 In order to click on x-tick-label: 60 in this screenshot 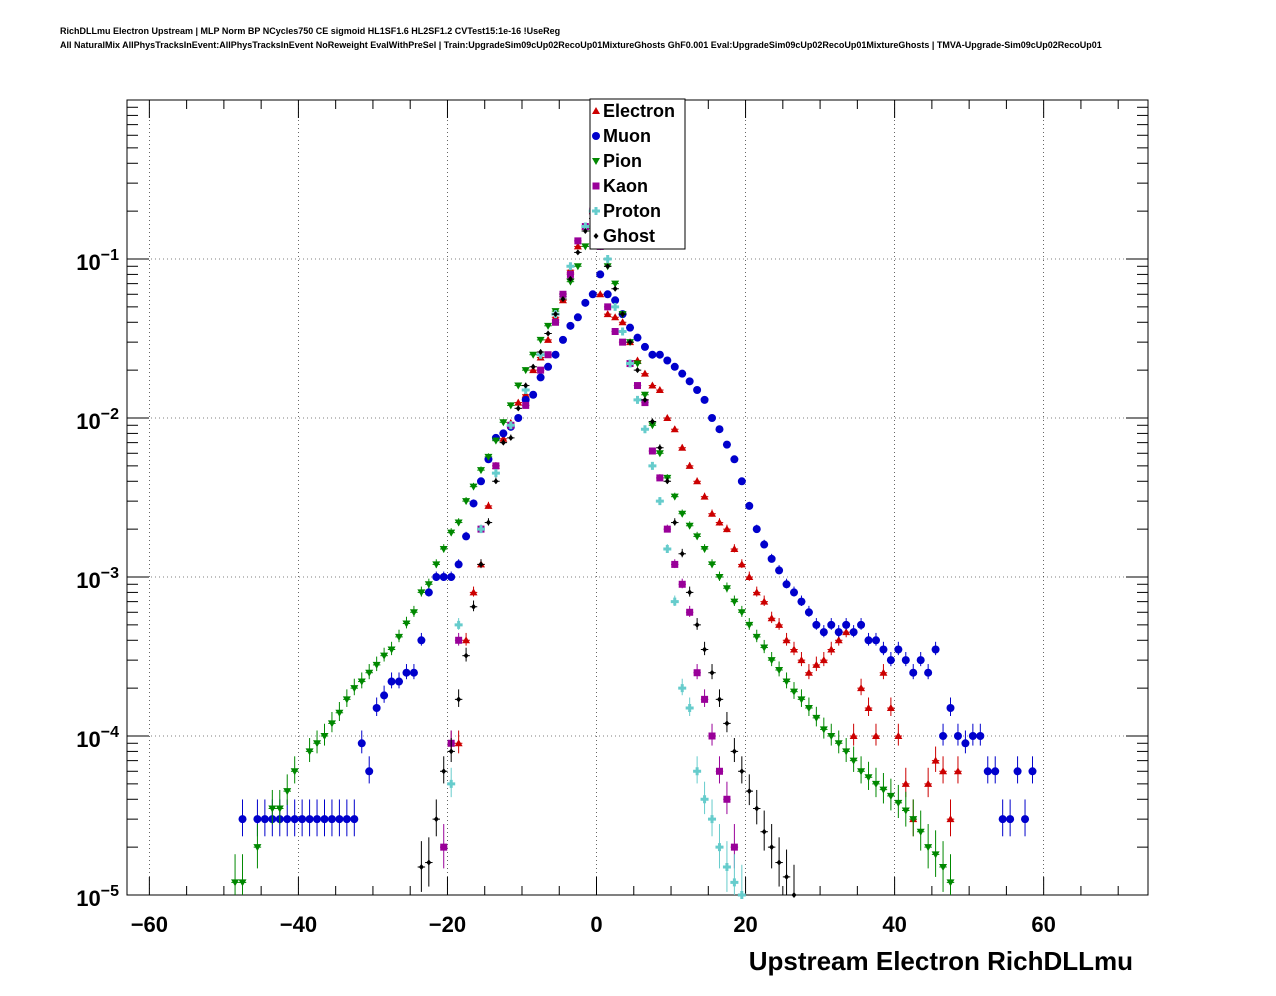, I will do `click(1043, 924)`.